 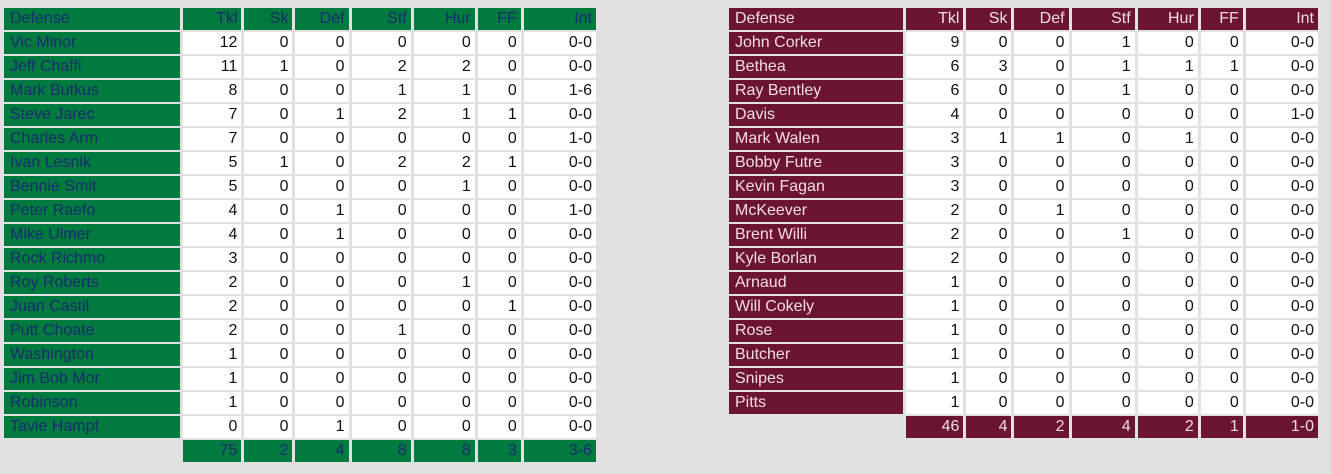 What do you see at coordinates (300, 91) in the screenshot?
I see `player-row: Mark Butkus 8 0 0 1 1 0 1-6` at bounding box center [300, 91].